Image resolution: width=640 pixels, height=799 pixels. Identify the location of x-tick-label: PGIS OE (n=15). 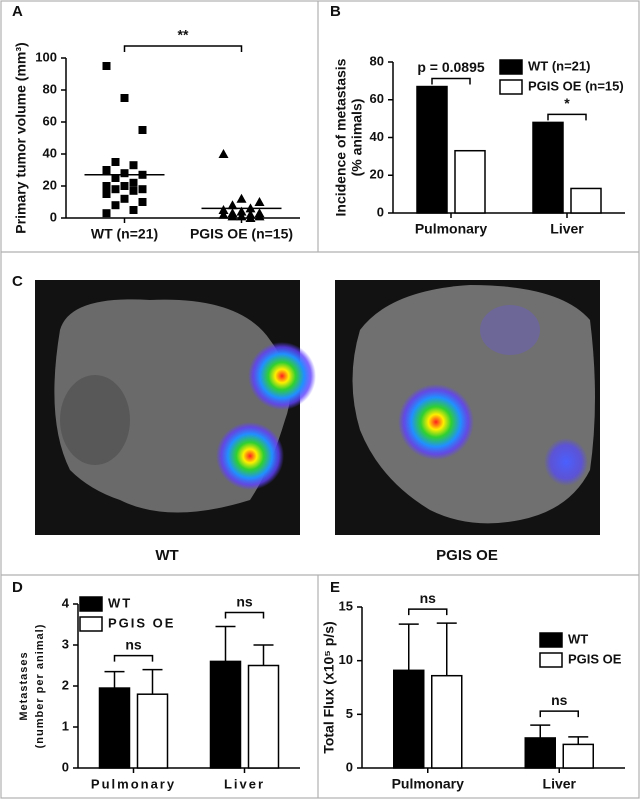
(241, 234).